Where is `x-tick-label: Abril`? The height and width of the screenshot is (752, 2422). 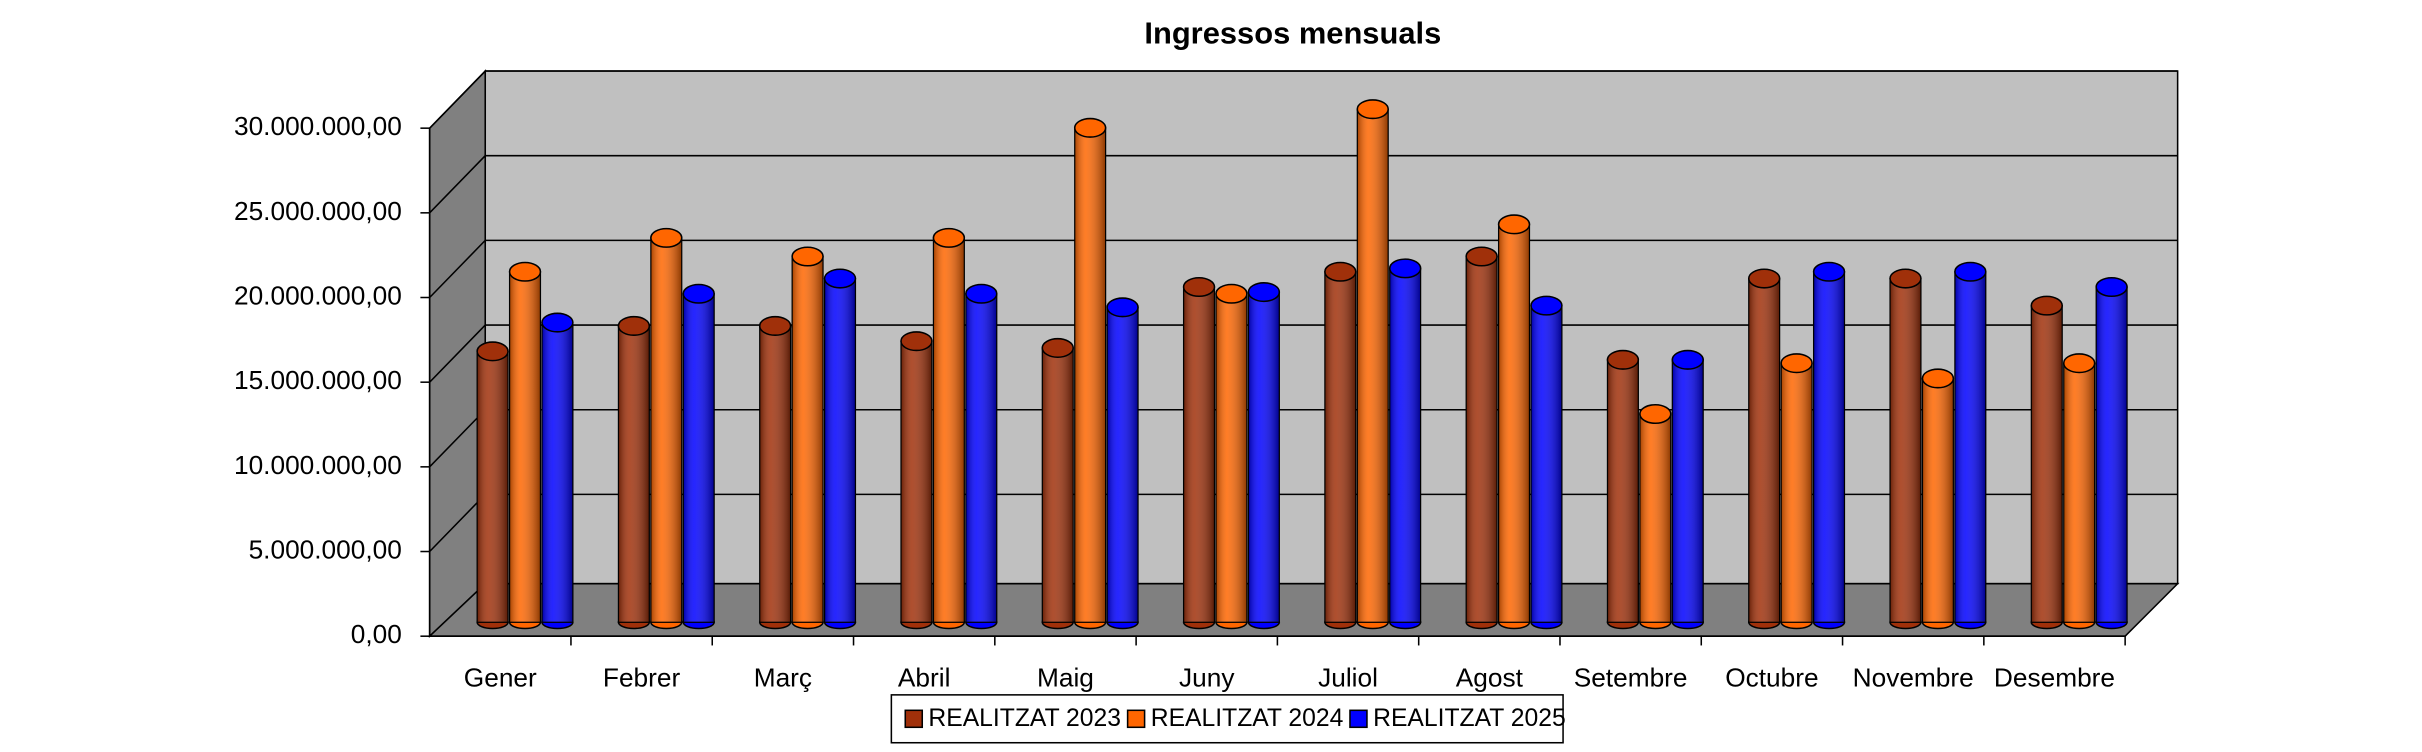
x-tick-label: Abril is located at coordinates (924, 677).